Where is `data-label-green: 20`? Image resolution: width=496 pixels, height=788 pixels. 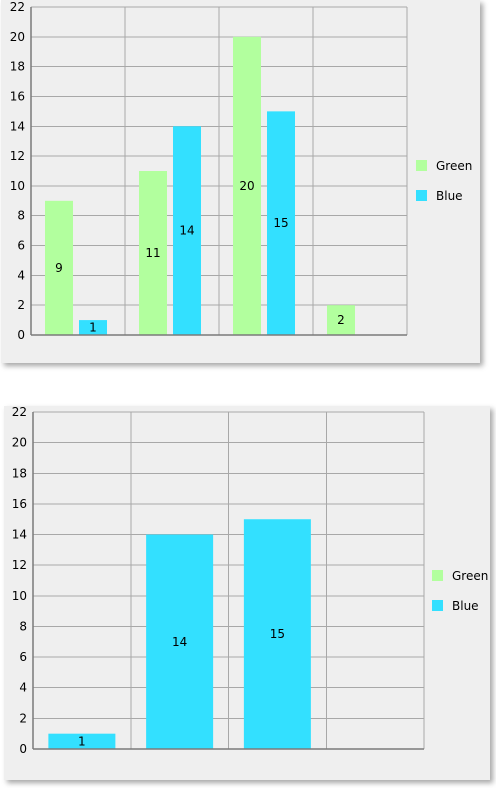 data-label-green: 20 is located at coordinates (246, 186).